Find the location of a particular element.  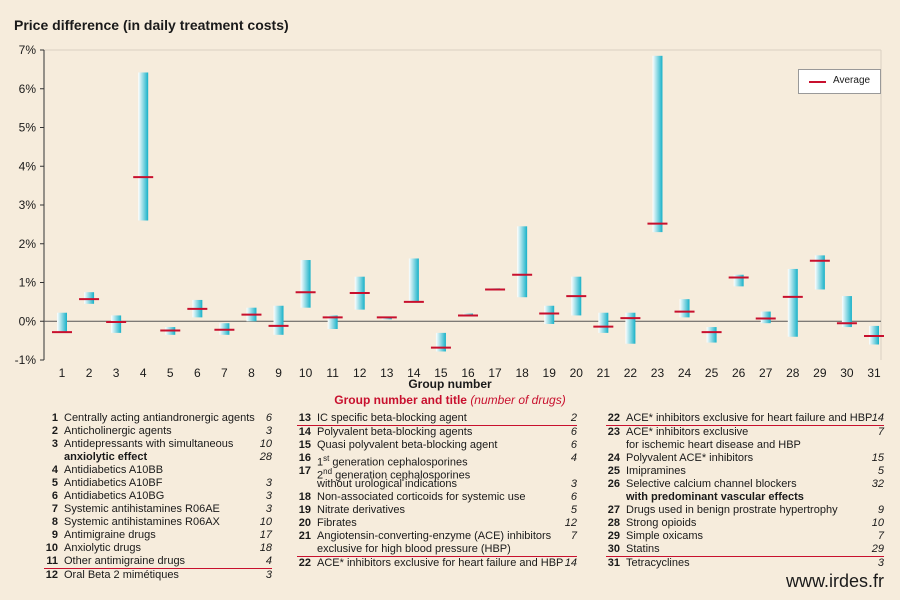

legend-group-number: 16 is located at coordinates (304, 458).